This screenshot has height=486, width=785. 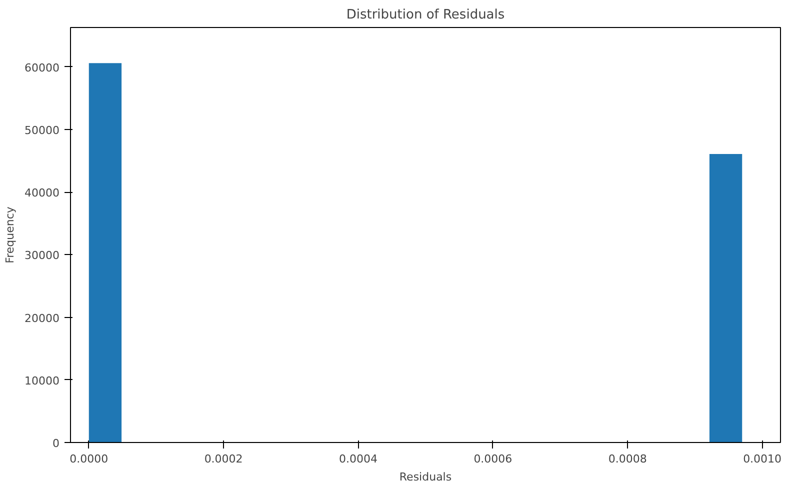 What do you see at coordinates (627, 459) in the screenshot?
I see `x-tick-label: 0.0008` at bounding box center [627, 459].